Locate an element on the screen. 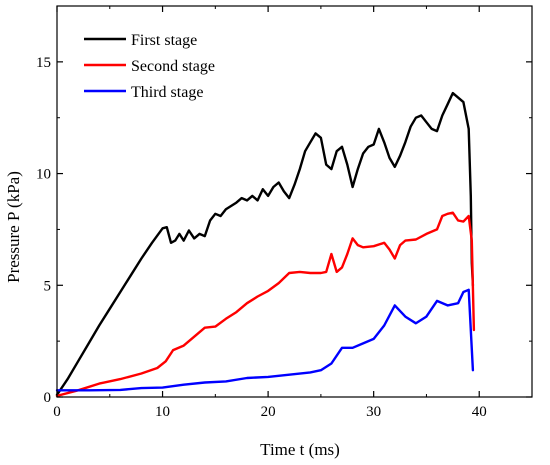  y-tick-label: 5 is located at coordinates (48, 286).